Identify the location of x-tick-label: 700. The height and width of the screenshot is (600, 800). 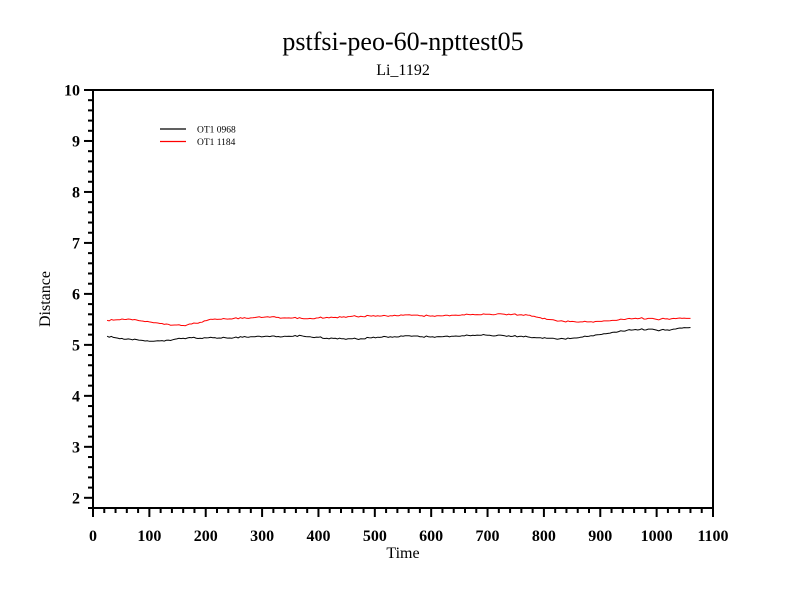
(488, 536).